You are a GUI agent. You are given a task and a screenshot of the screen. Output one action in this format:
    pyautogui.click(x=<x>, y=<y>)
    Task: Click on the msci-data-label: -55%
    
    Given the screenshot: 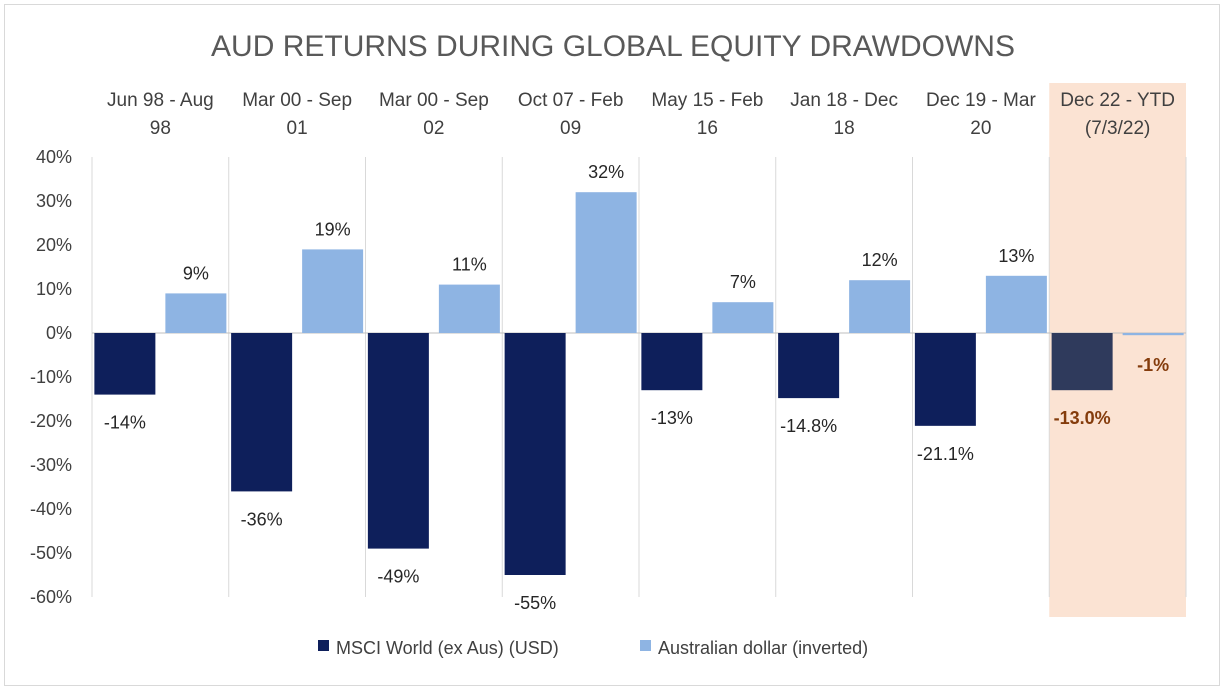 What is the action you would take?
    pyautogui.click(x=535, y=603)
    